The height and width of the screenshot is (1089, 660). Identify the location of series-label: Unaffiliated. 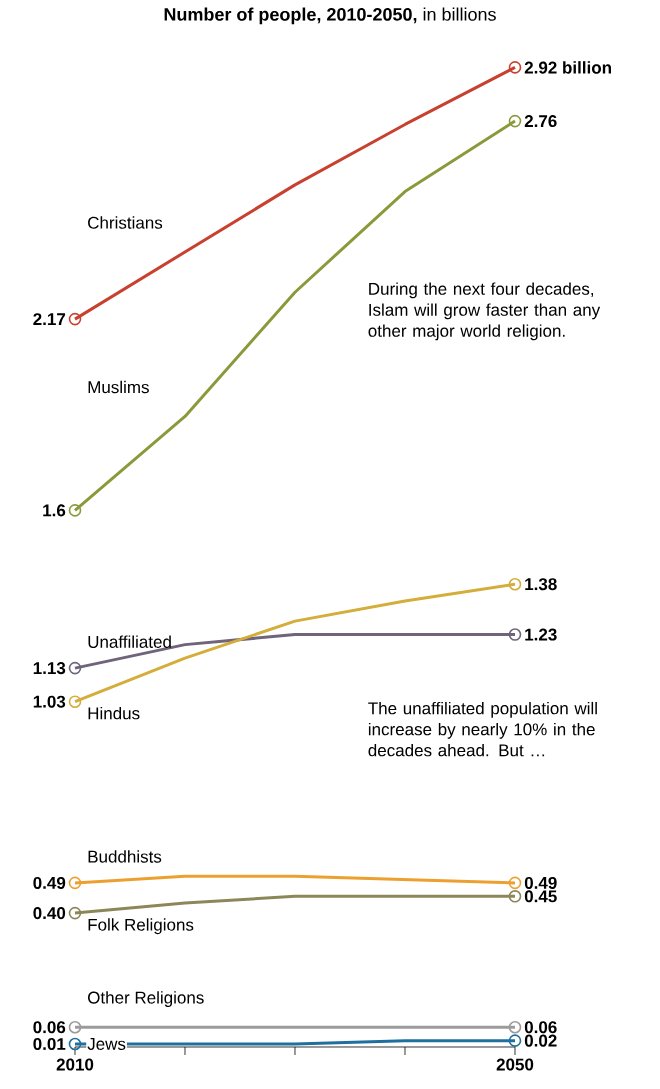
(129, 641).